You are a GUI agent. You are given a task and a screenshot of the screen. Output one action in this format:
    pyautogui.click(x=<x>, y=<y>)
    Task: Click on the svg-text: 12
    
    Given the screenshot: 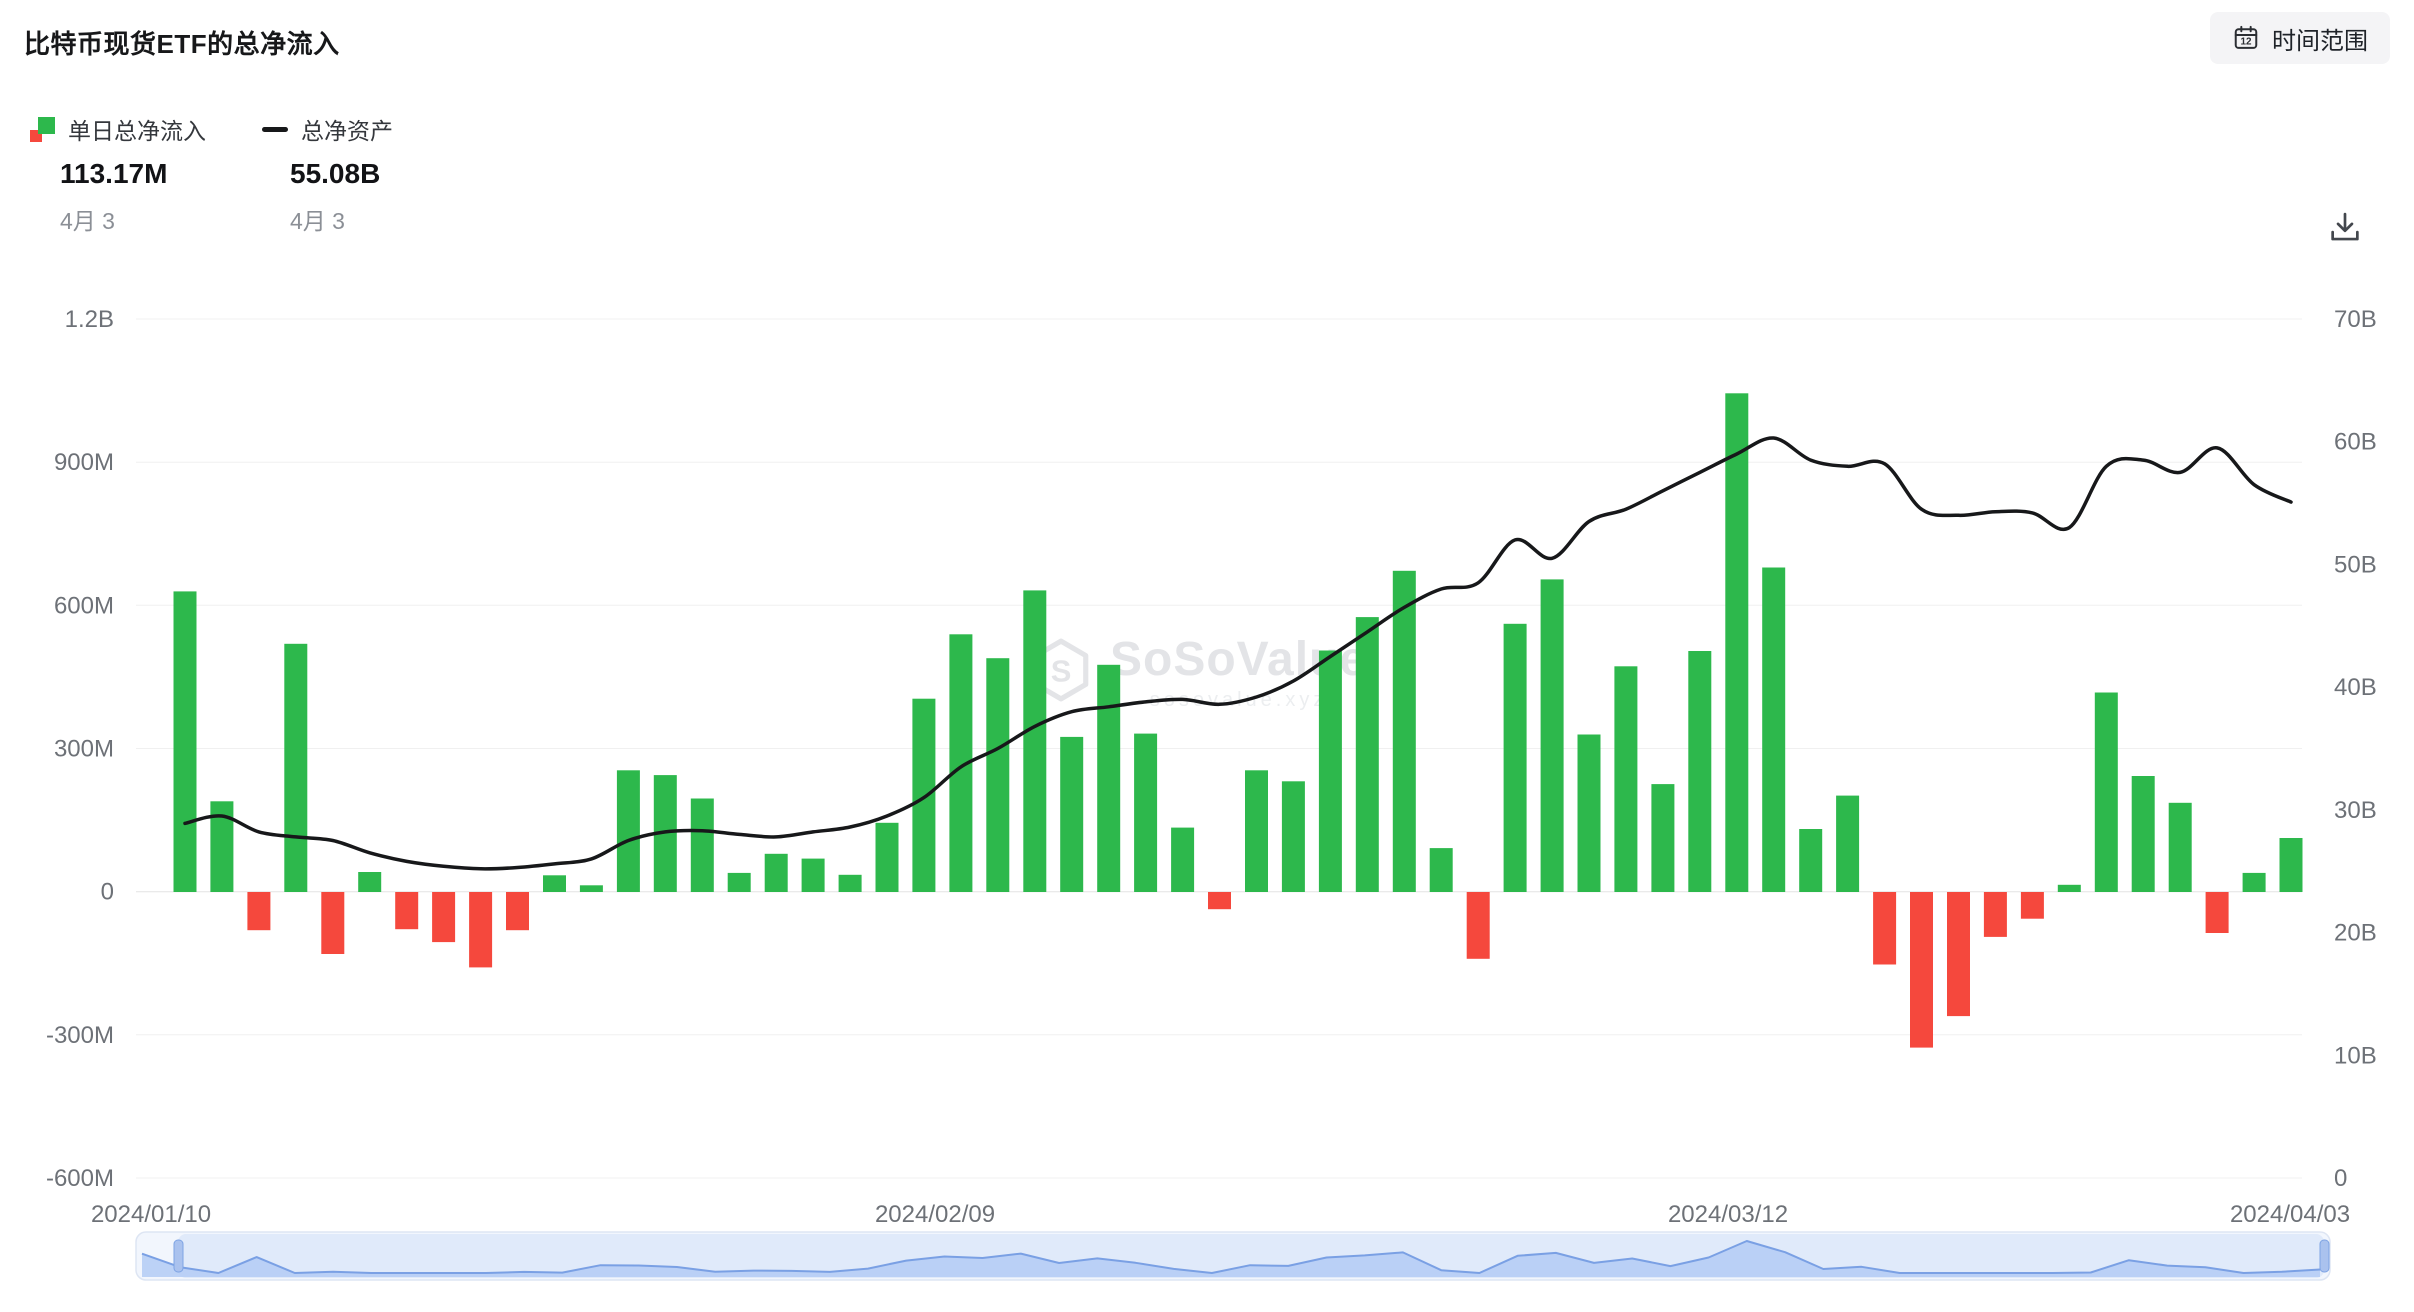 What is the action you would take?
    pyautogui.click(x=2246, y=42)
    